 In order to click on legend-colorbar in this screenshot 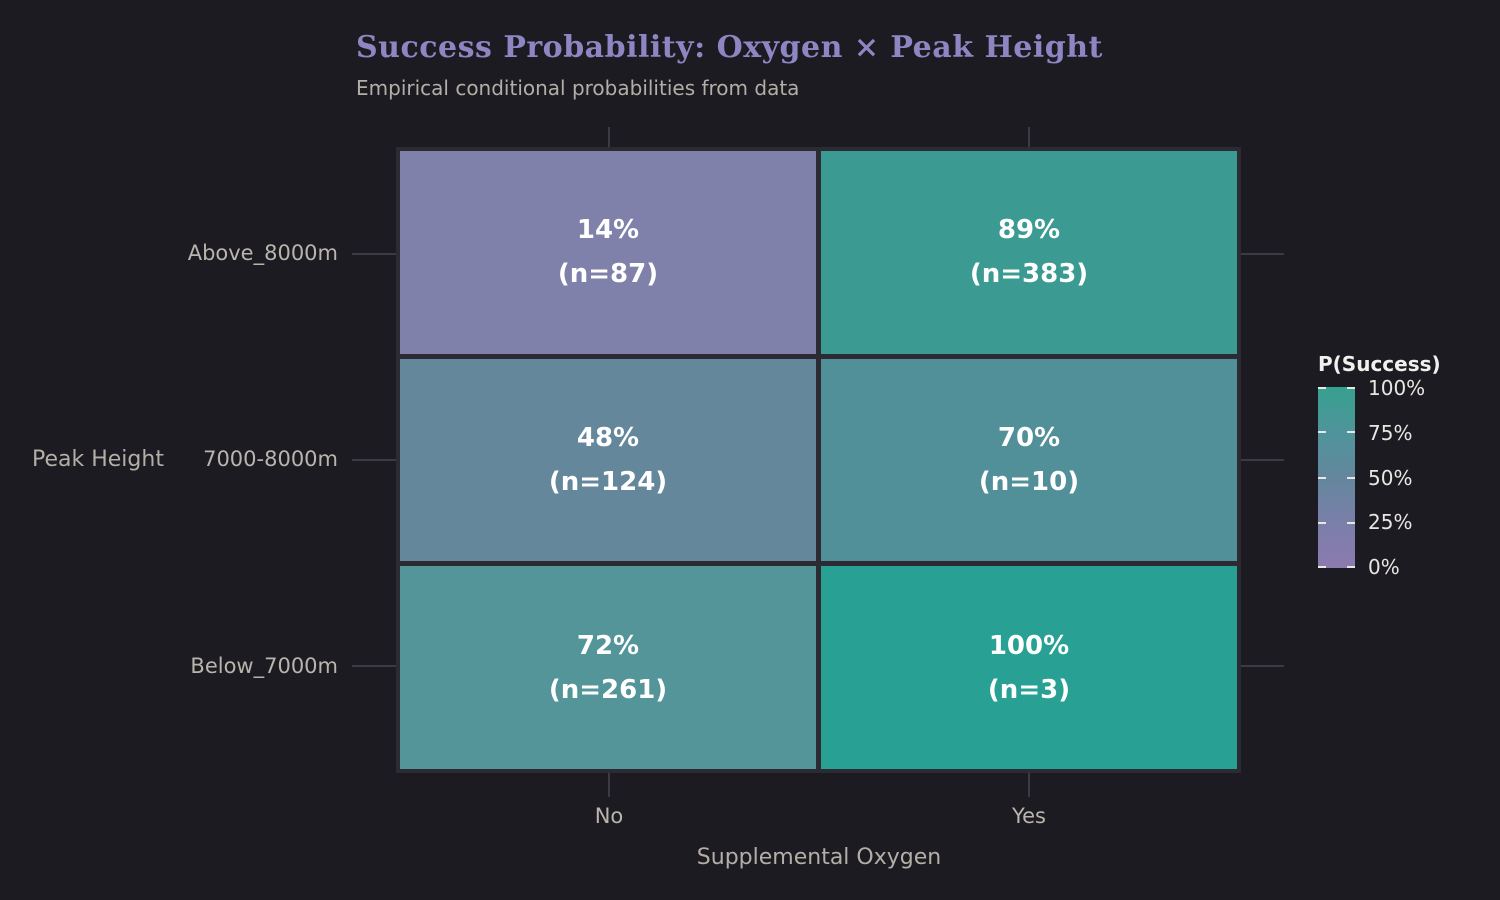, I will do `click(1336, 477)`.